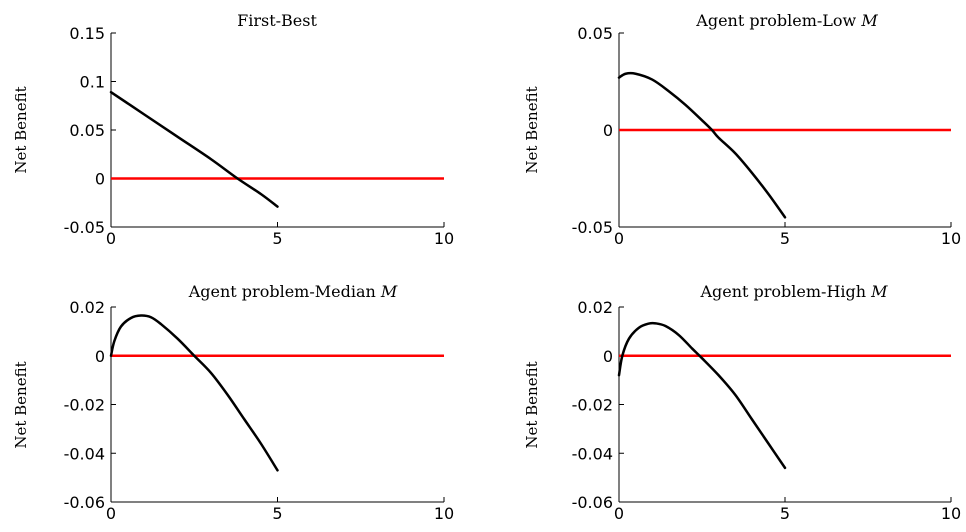 The height and width of the screenshot is (532, 966). What do you see at coordinates (786, 20) in the screenshot?
I see `panel-title: Agent problem-Low M` at bounding box center [786, 20].